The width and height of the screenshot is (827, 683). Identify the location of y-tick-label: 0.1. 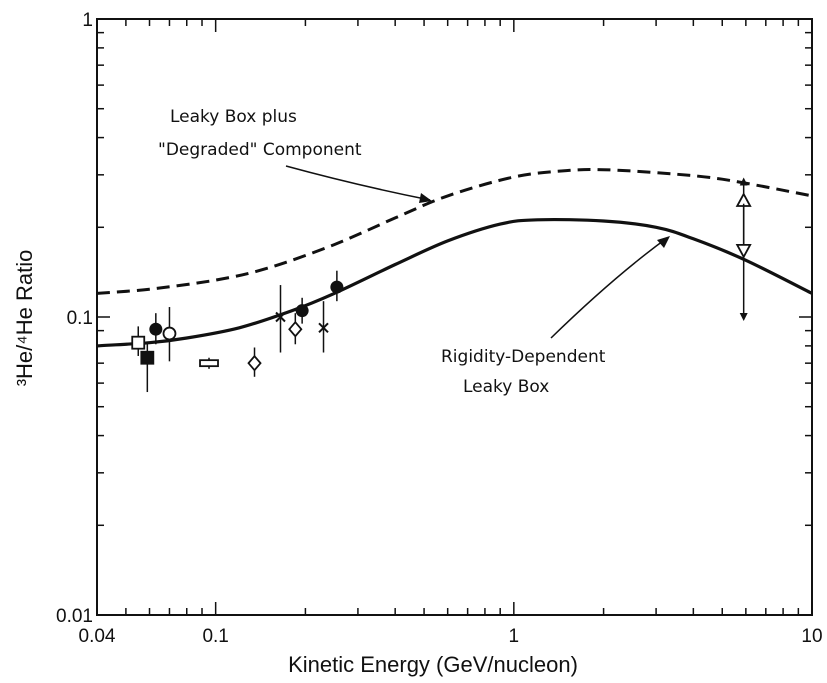
(80, 318).